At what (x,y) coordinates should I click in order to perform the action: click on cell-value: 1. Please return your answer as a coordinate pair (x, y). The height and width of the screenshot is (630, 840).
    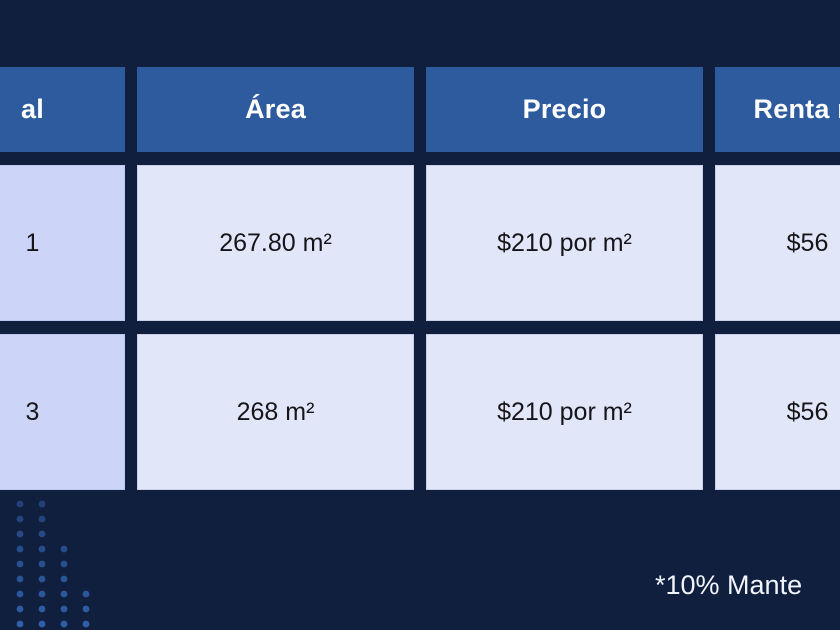
    Looking at the image, I should click on (32, 242).